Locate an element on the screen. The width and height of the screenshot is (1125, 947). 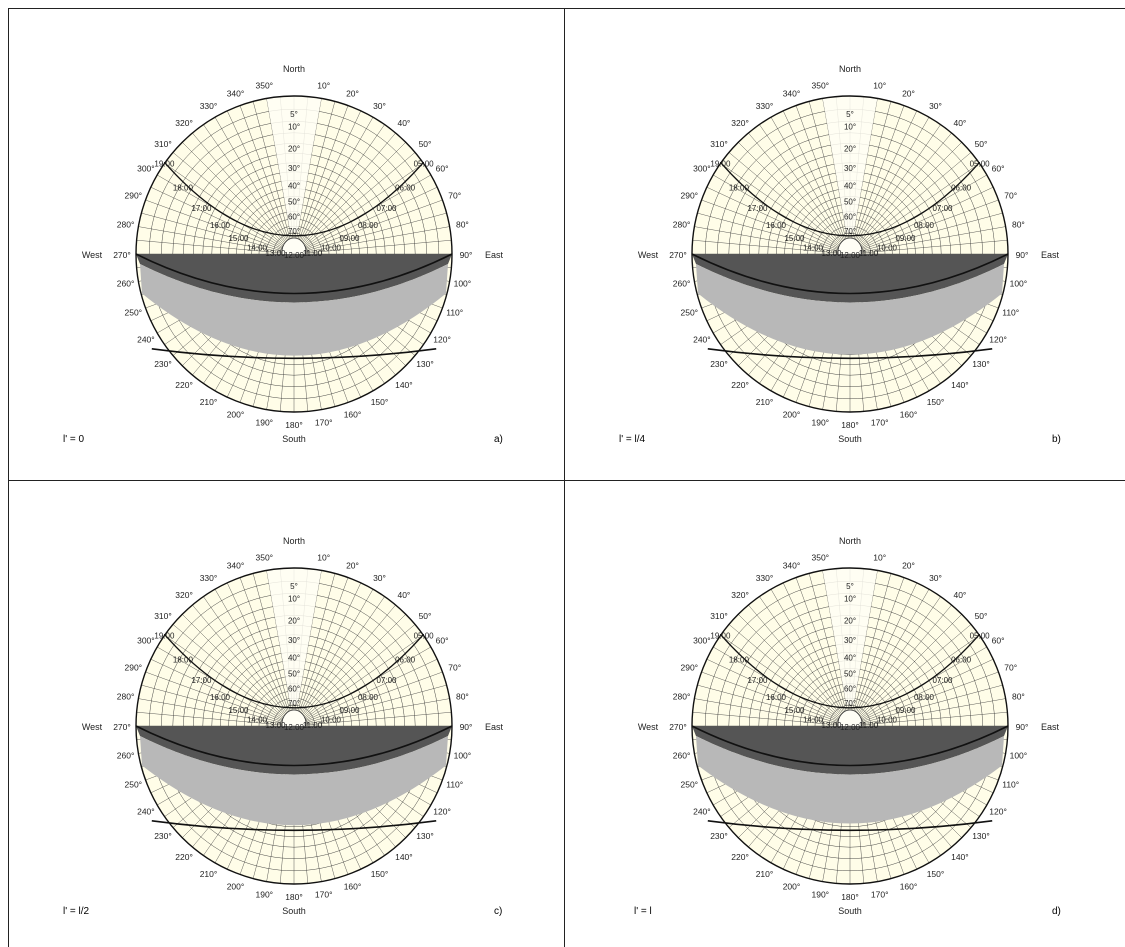
hour-label: 16:00 is located at coordinates (220, 697).